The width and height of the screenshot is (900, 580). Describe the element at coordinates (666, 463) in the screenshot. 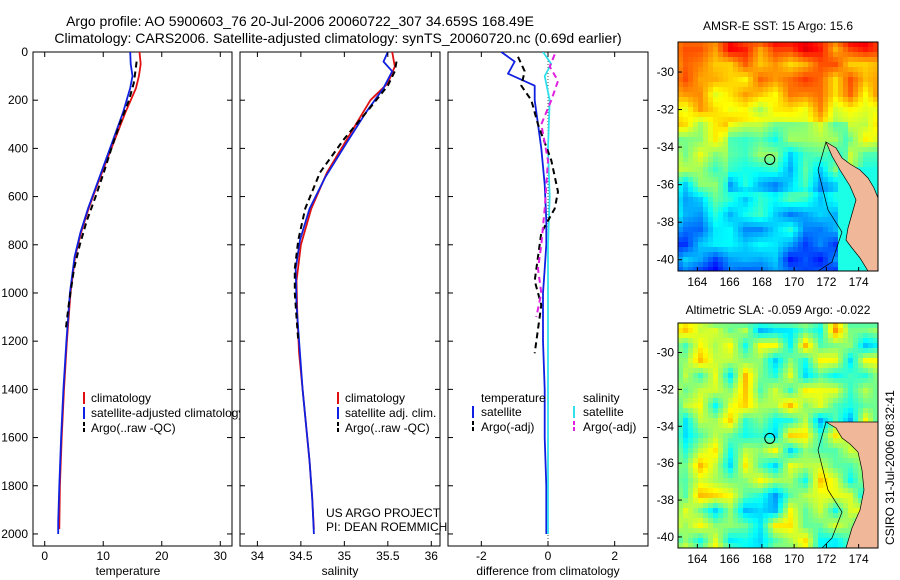

I see `map-y-tick-label: -36` at that location.